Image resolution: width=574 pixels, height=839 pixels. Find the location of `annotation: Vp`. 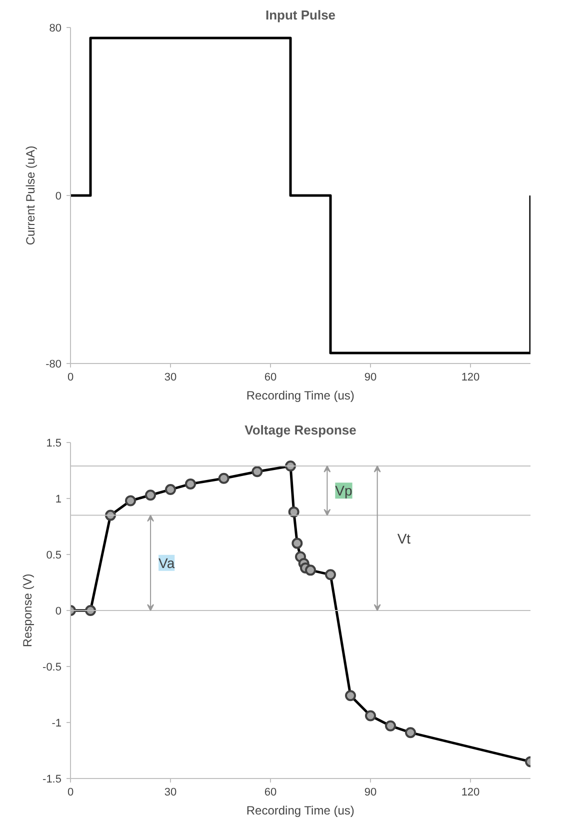

annotation: Vp is located at coordinates (344, 490).